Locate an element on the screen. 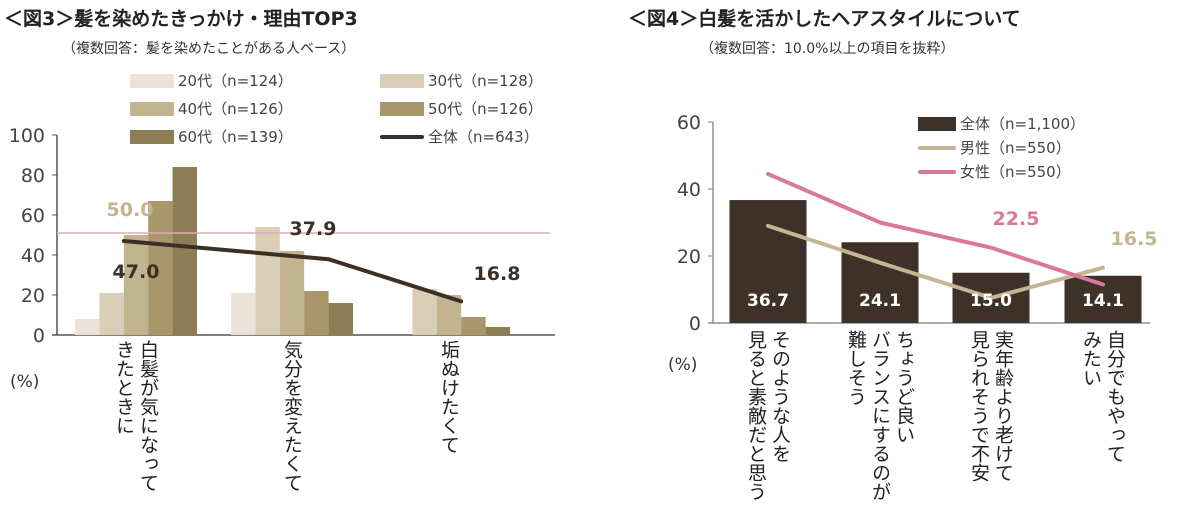 This screenshot has width=1200, height=527. legend-item: 全体（n=643） is located at coordinates (459, 136).